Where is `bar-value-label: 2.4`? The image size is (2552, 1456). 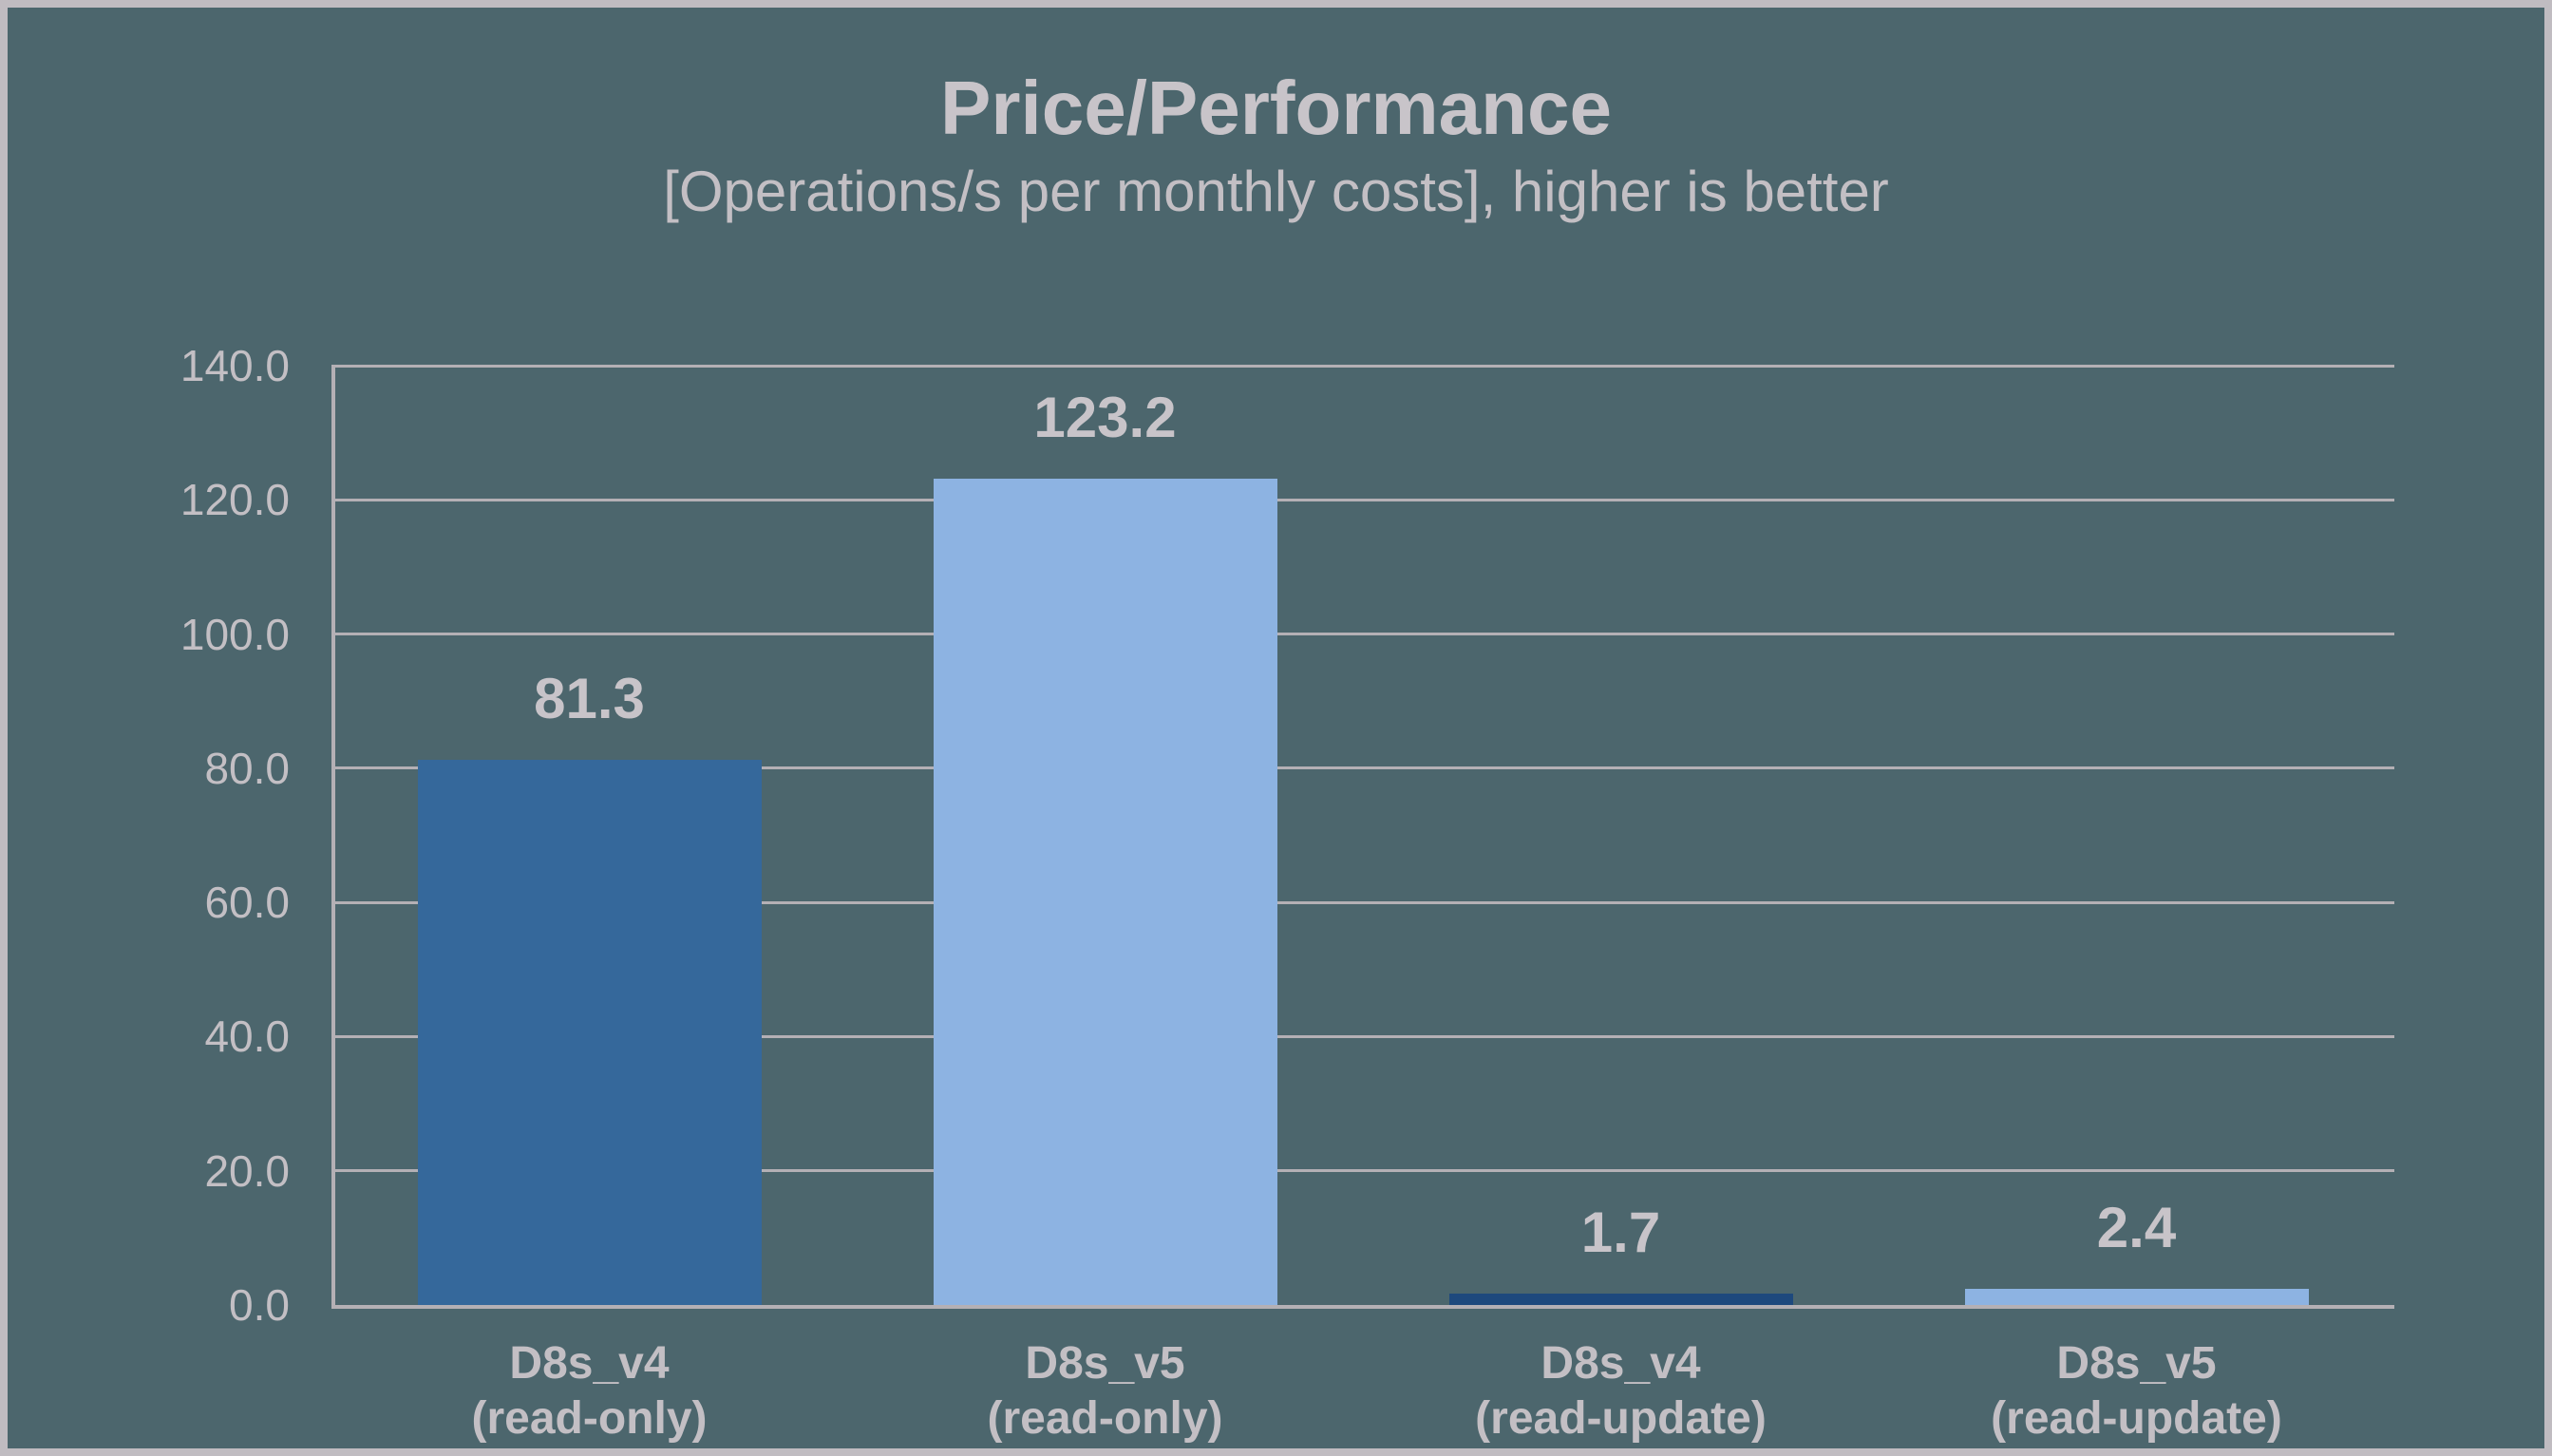 bar-value-label: 2.4 is located at coordinates (2136, 1227).